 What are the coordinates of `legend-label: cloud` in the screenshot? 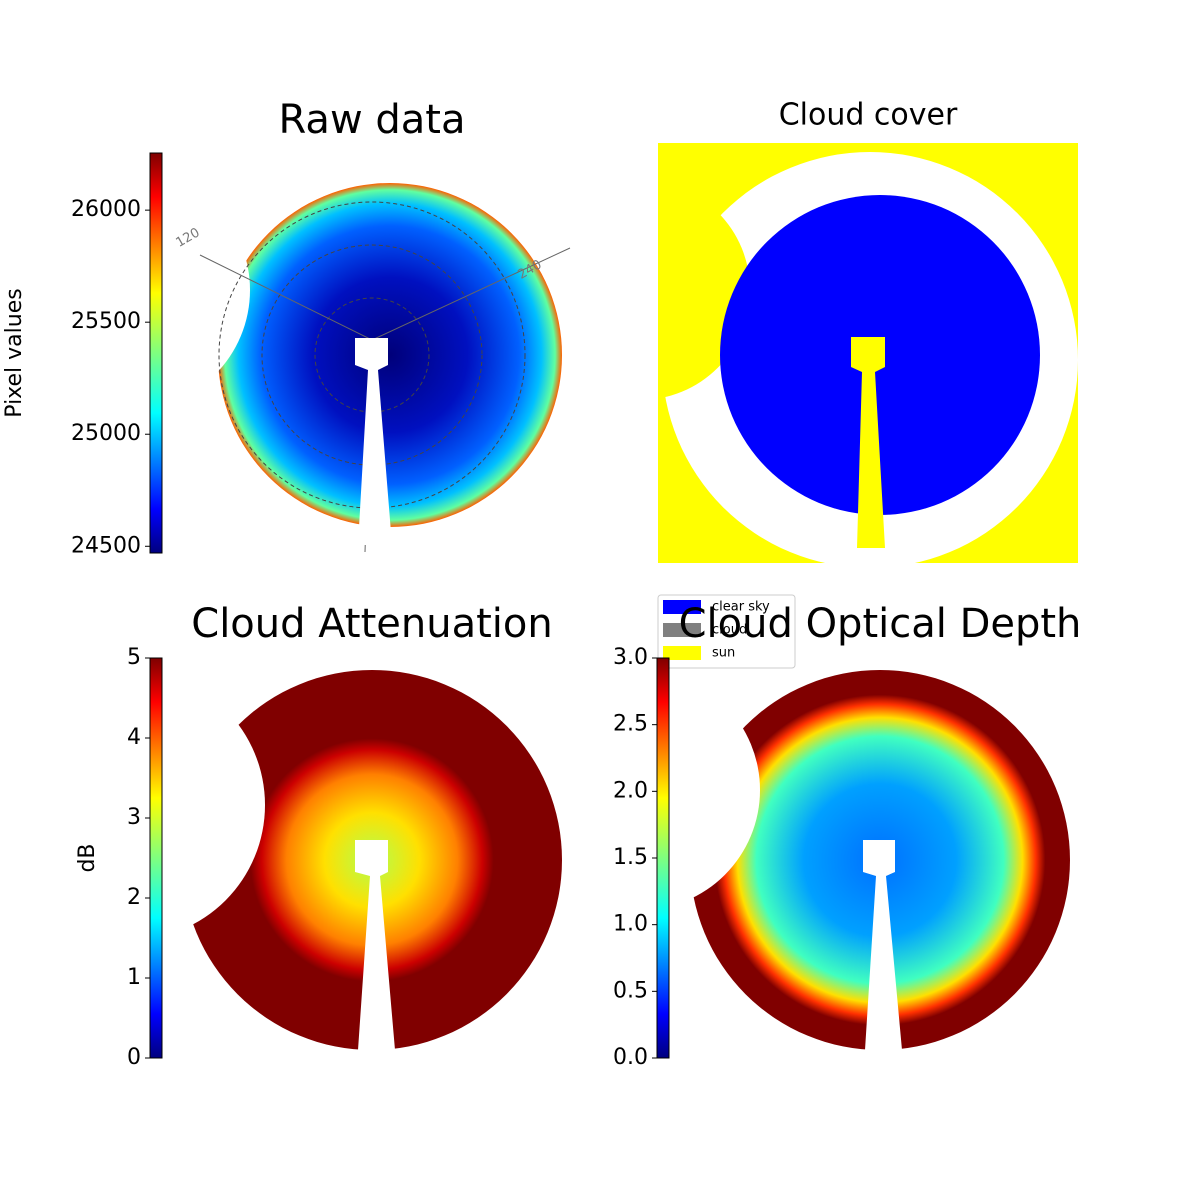 It's located at (729, 630).